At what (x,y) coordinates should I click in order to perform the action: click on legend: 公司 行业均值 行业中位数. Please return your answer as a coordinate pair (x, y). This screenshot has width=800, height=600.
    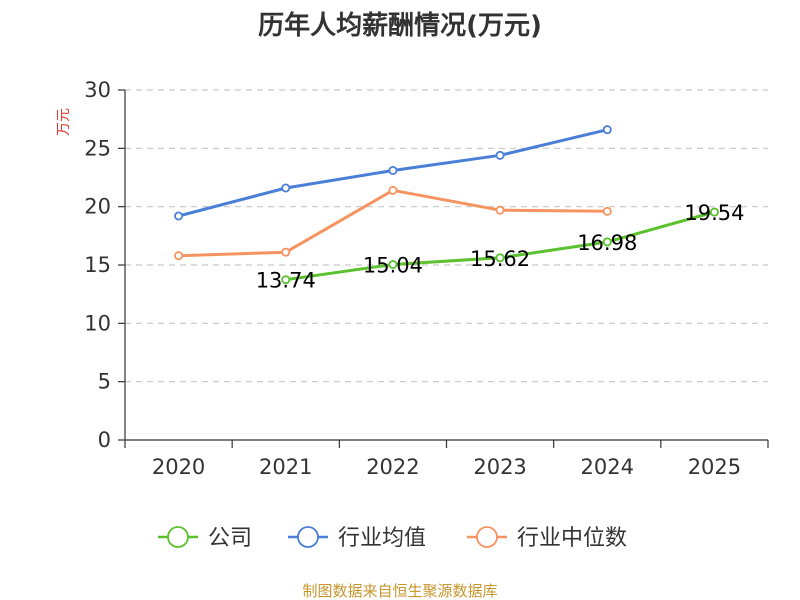
    Looking at the image, I should click on (392, 538).